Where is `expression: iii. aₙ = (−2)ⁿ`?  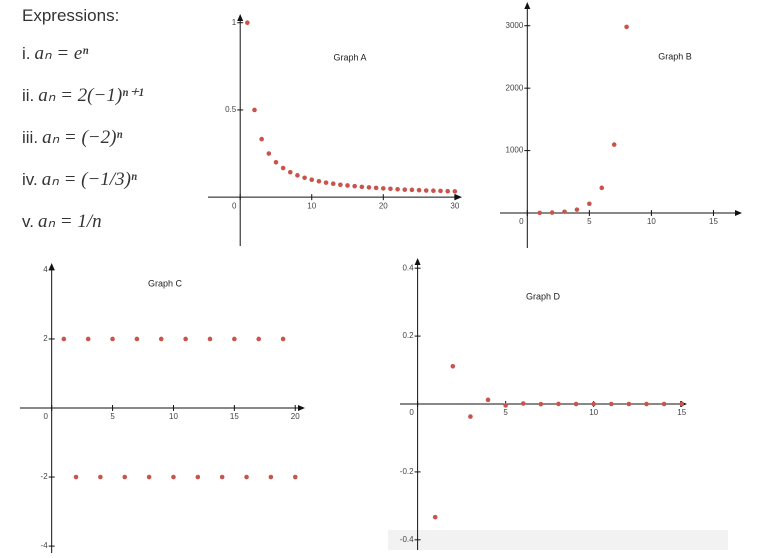
expression: iii. aₙ = (−2)ⁿ is located at coordinates (83, 147).